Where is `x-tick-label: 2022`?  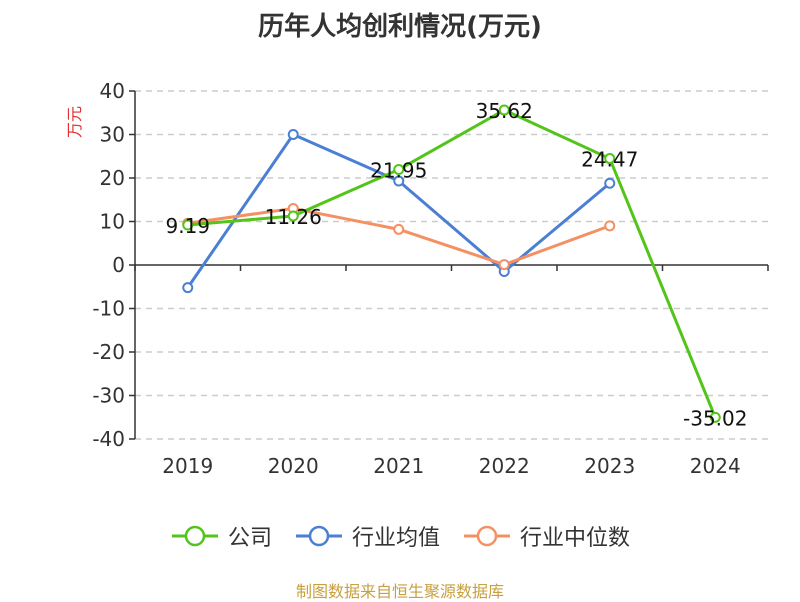 x-tick-label: 2022 is located at coordinates (504, 466).